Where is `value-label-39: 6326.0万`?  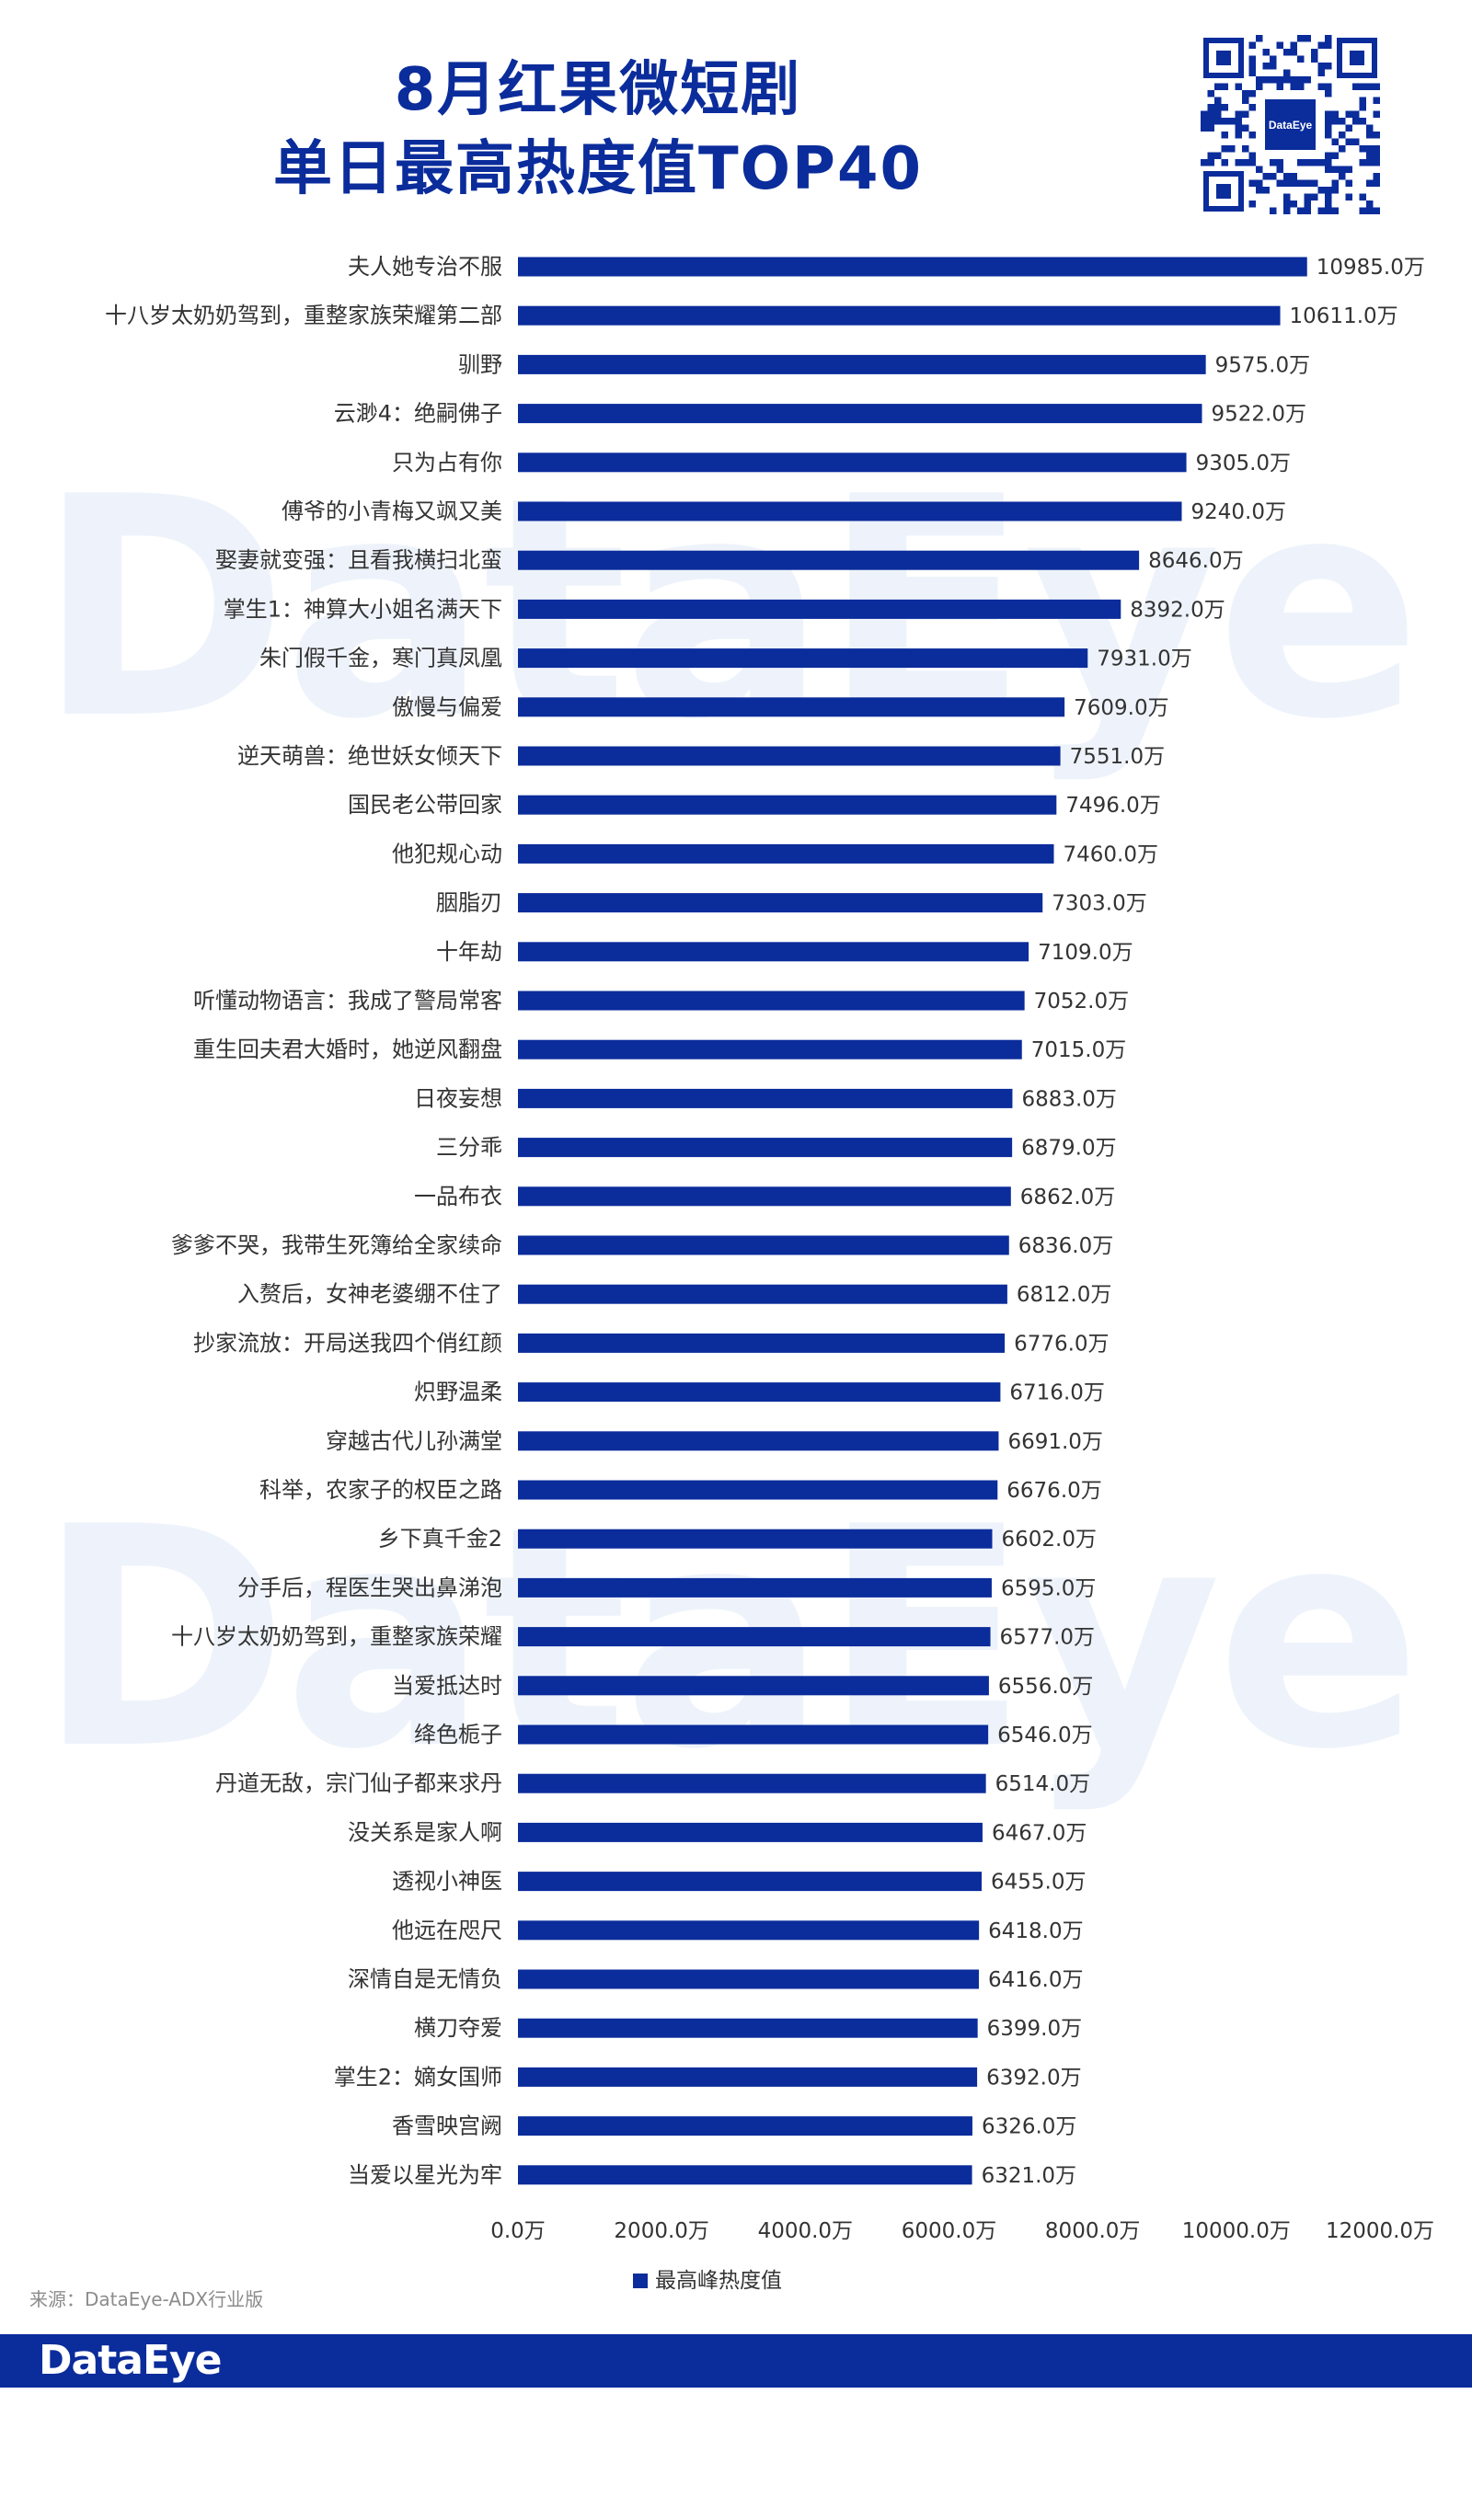 value-label-39: 6326.0万 is located at coordinates (1029, 2127).